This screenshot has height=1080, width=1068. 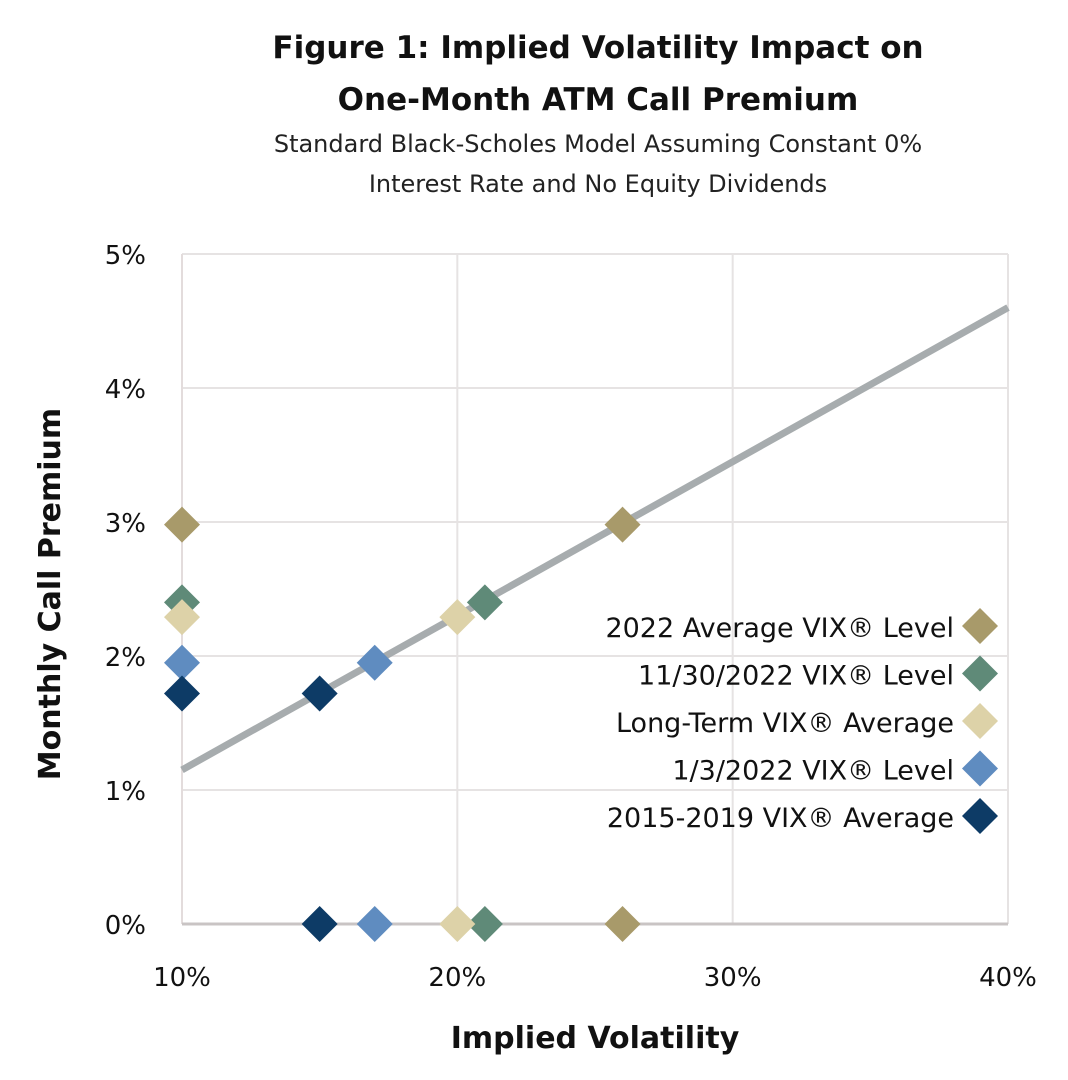 What do you see at coordinates (125, 524) in the screenshot?
I see `y-tick-label: 3%` at bounding box center [125, 524].